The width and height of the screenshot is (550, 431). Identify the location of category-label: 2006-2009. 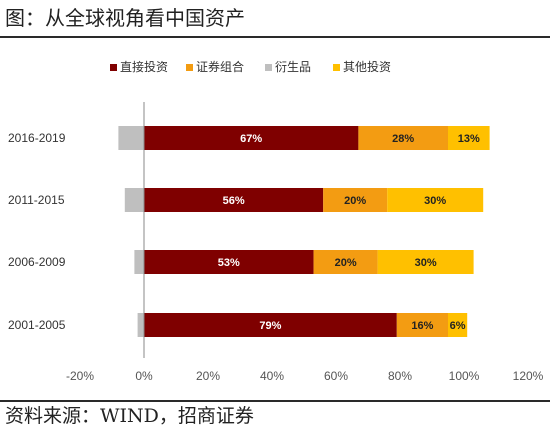
(37, 262).